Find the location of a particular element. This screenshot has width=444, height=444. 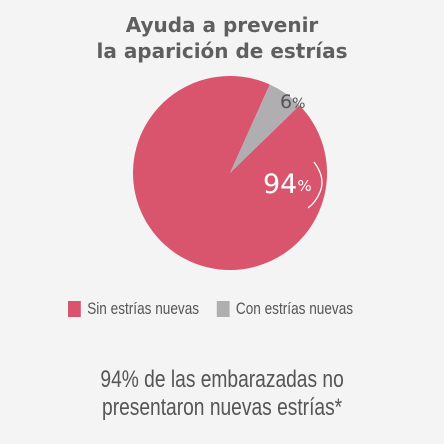

legend: Sin estrías nuevas Con estrías nuevas is located at coordinates (210, 309).